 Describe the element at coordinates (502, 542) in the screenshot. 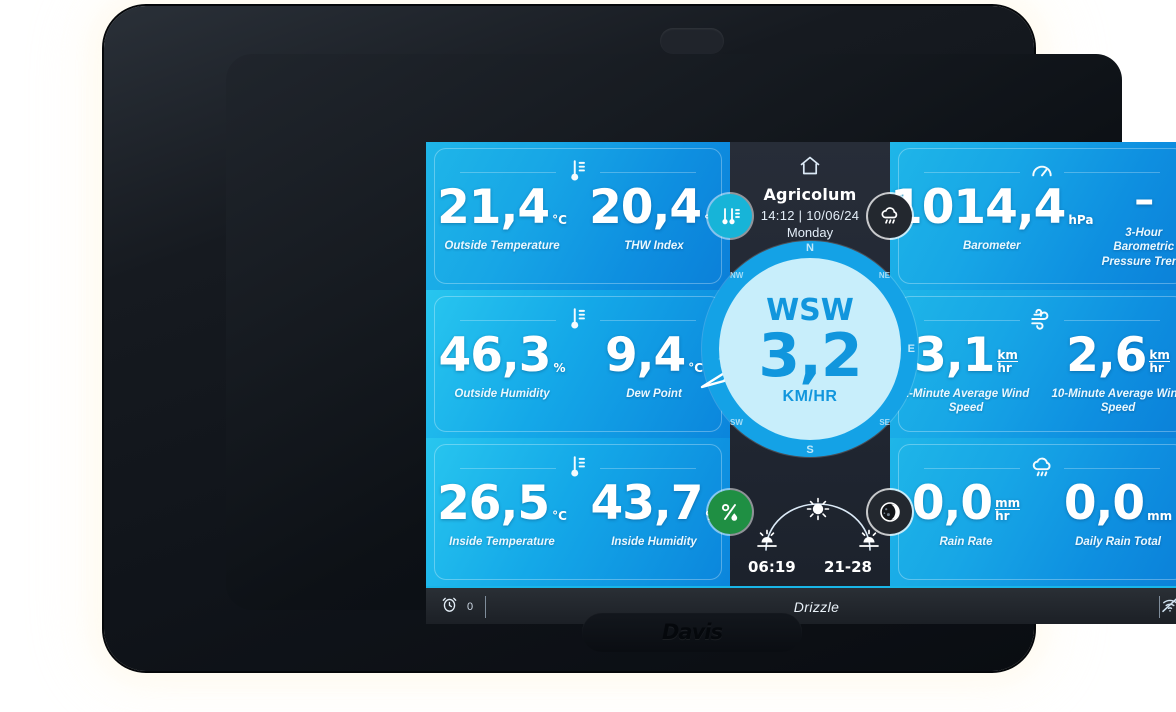

I see `metric-label: Inside Temperature` at that location.